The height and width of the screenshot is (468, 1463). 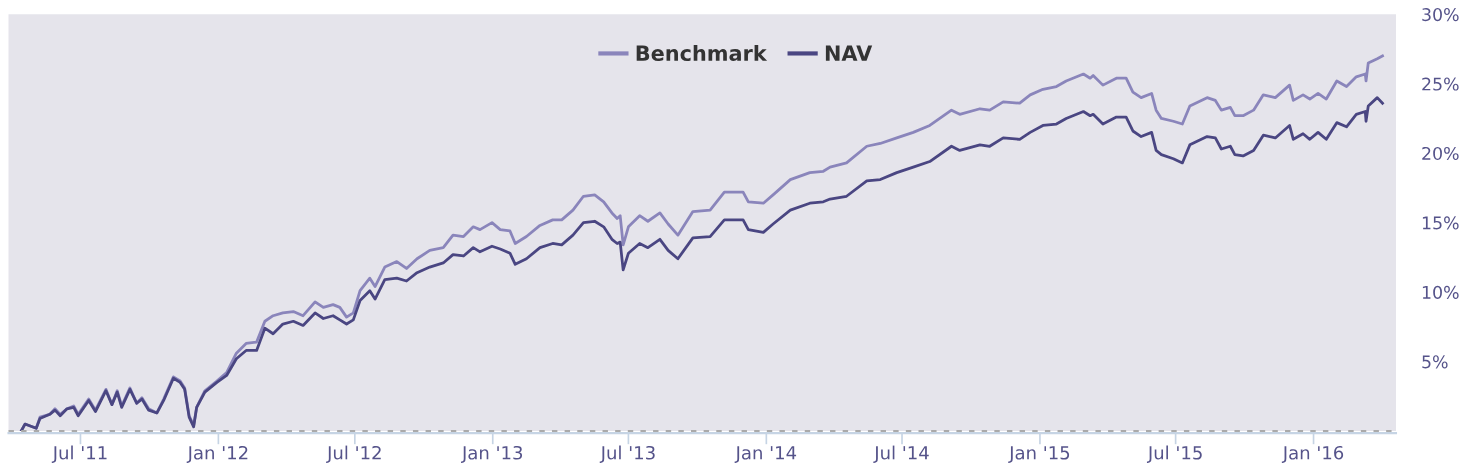 What do you see at coordinates (353, 454) in the screenshot?
I see `x-tick-label: Jul '12` at bounding box center [353, 454].